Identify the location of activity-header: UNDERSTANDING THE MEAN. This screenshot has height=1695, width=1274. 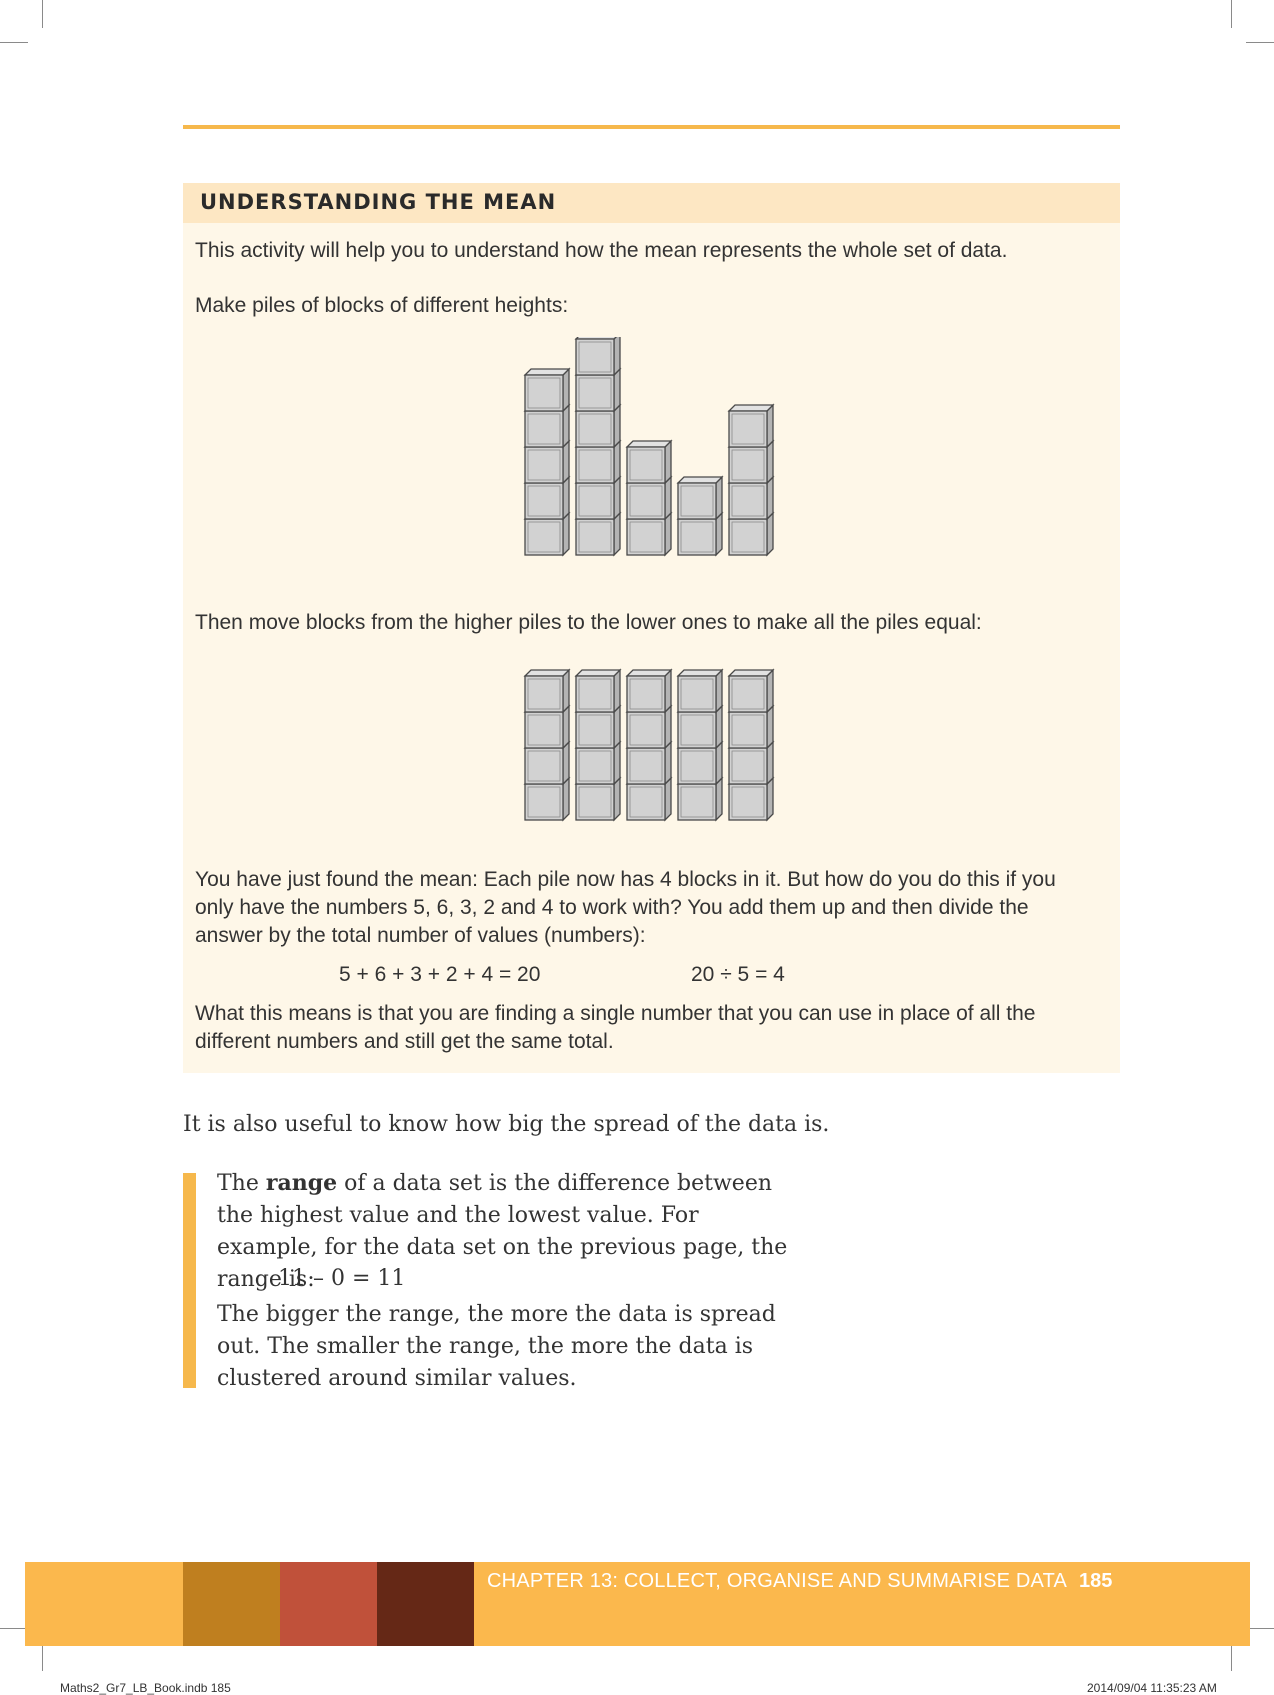
(651, 203).